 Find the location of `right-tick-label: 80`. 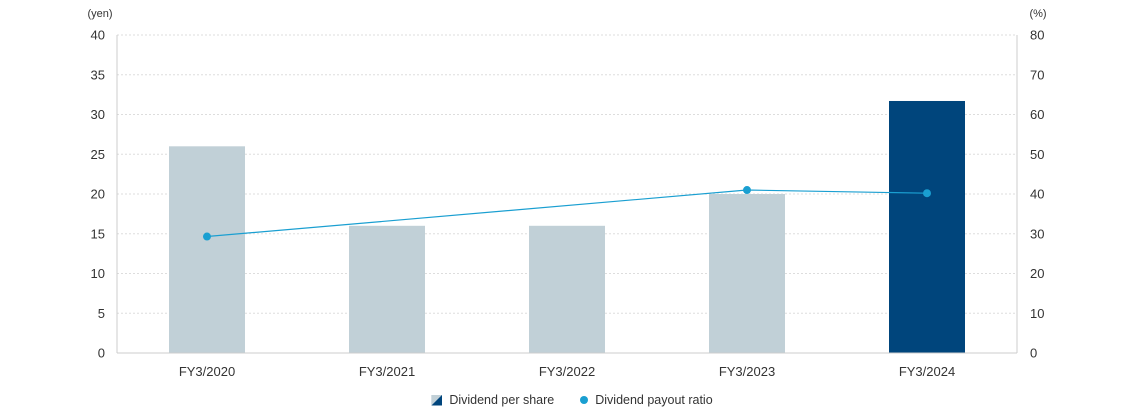

right-tick-label: 80 is located at coordinates (1037, 35).